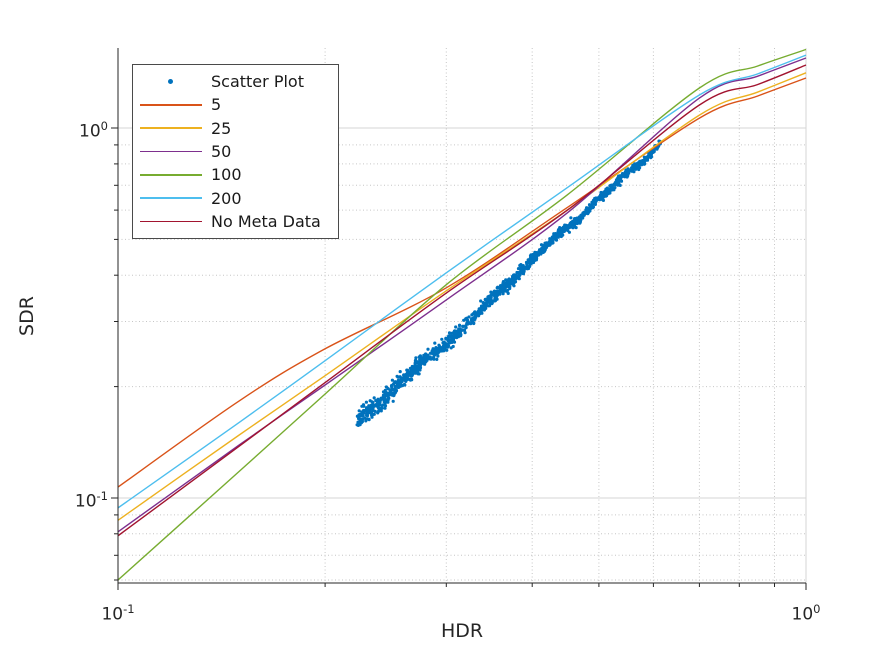 This screenshot has width=891, height=656. I want to click on legend-item-label: 100, so click(226, 175).